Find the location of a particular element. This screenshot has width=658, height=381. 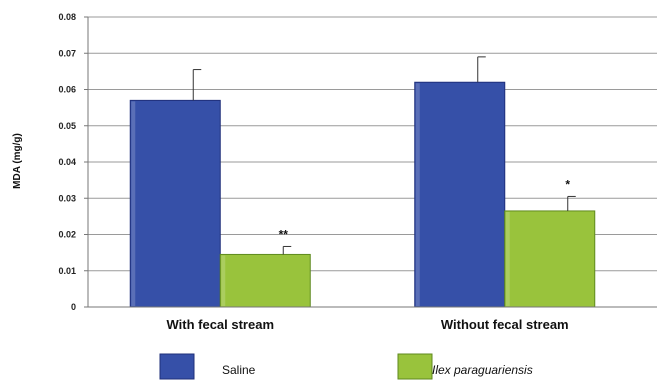

y-tick-labels: 0 0.01 0.02 0.03 0.04 0.05 0.06 0.07 0.08 is located at coordinates (73, 162).